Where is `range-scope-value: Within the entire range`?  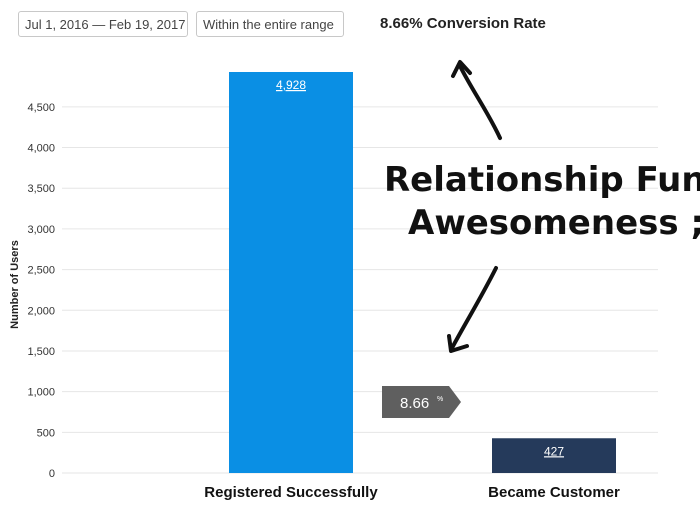 range-scope-value: Within the entire range is located at coordinates (268, 24).